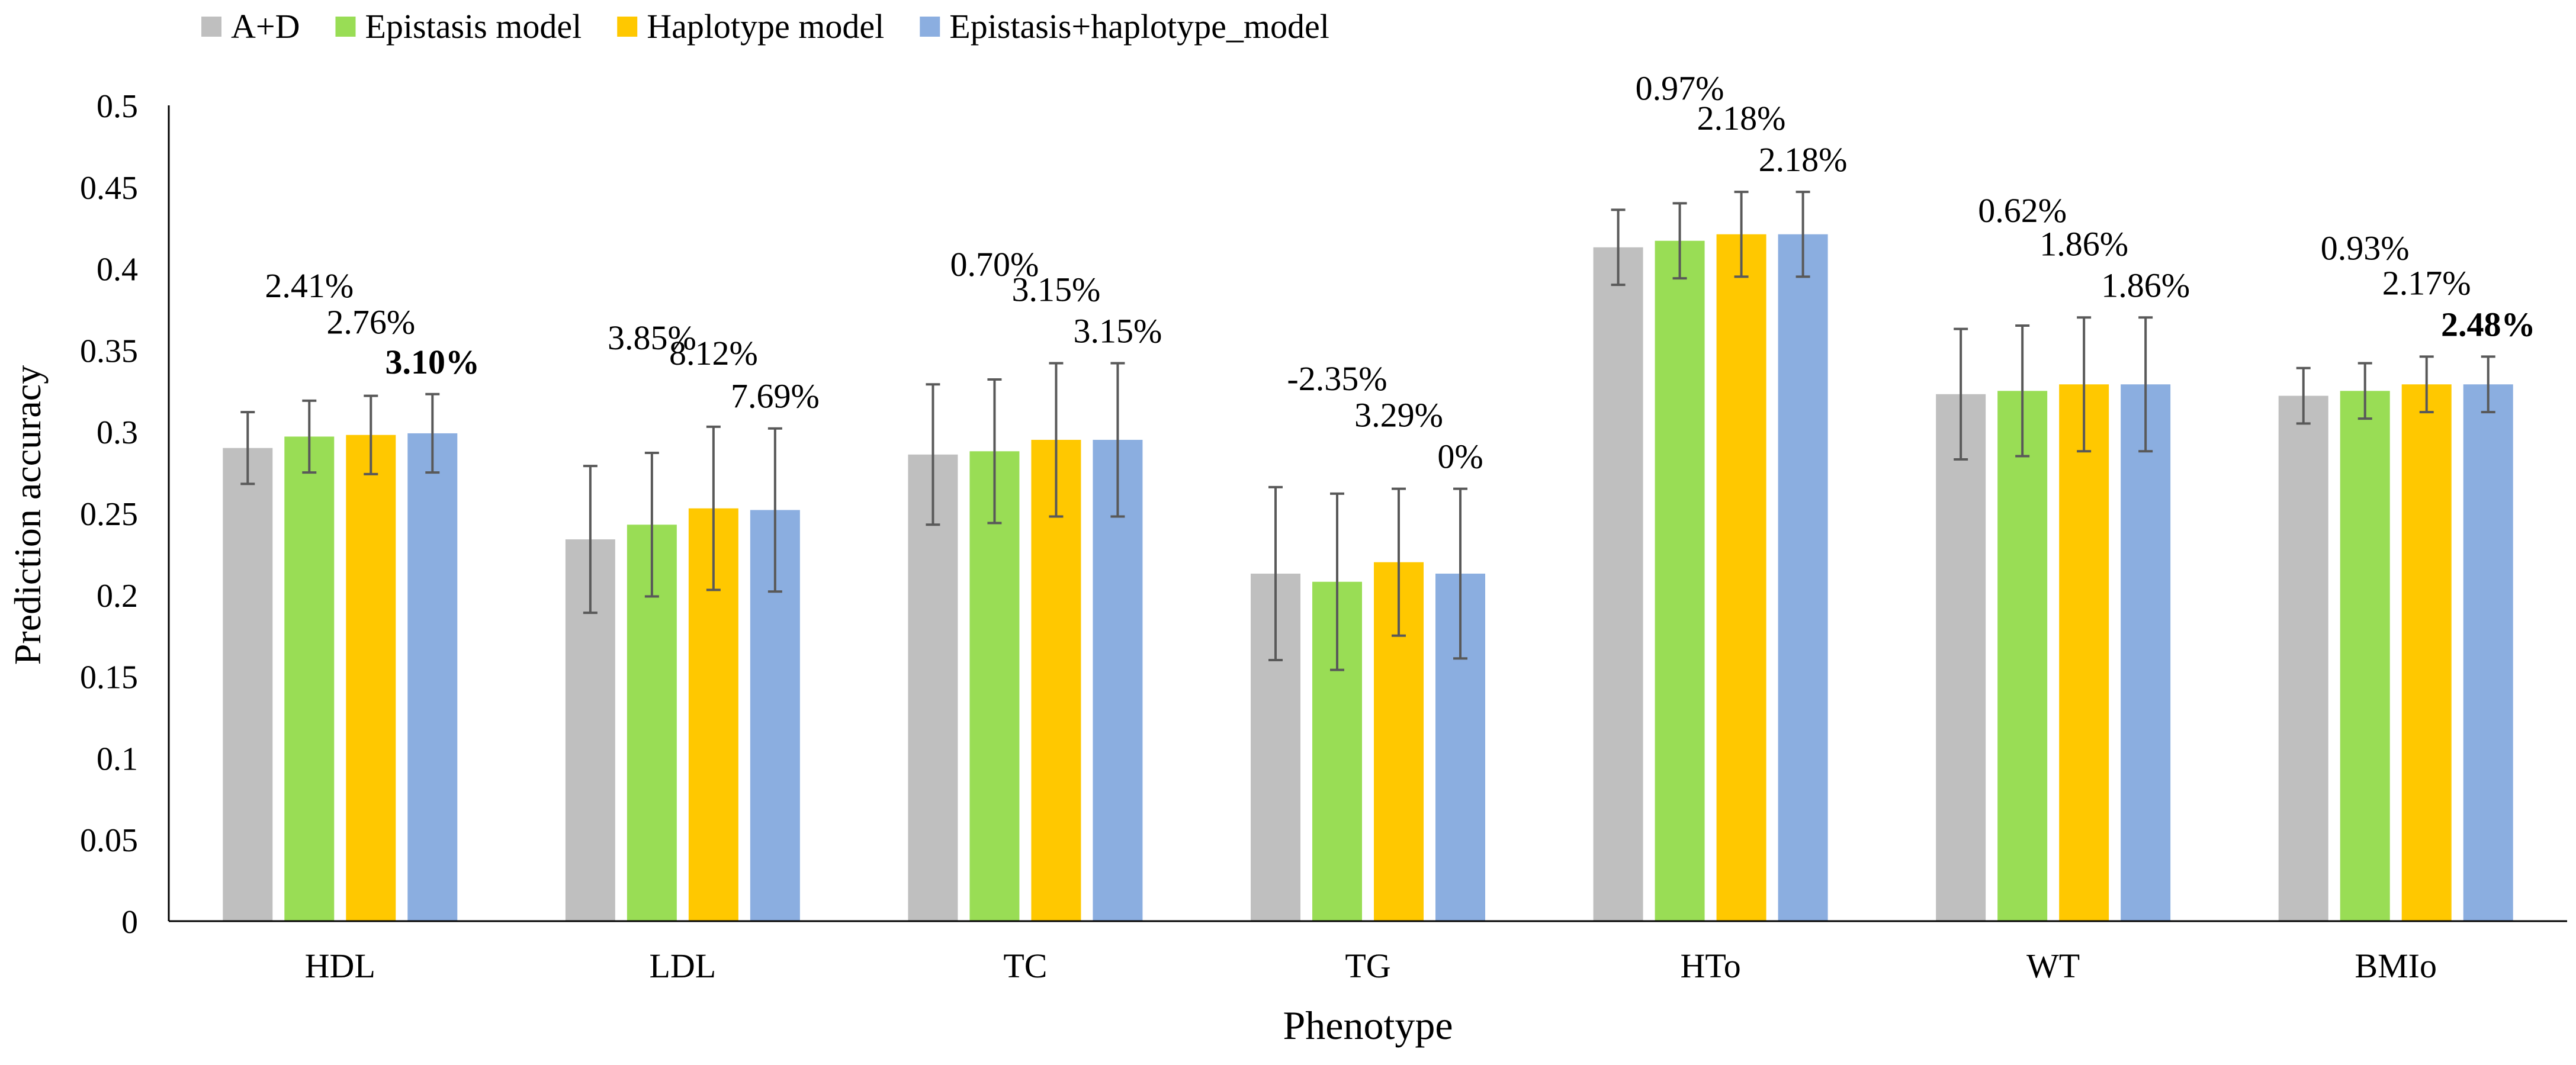 The height and width of the screenshot is (1065, 2576). I want to click on data-label: 3.10%, so click(433, 362).